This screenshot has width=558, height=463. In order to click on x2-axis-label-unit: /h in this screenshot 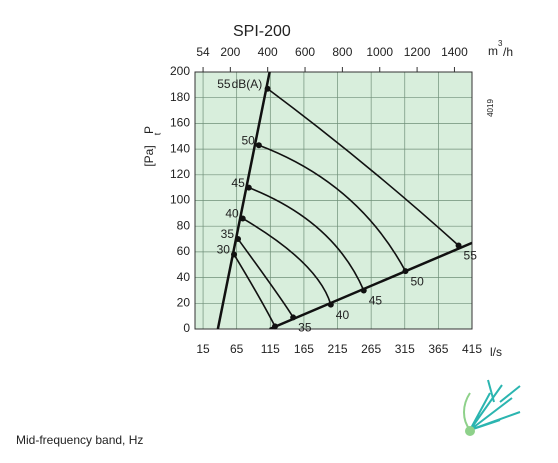, I will do `click(508, 52)`.